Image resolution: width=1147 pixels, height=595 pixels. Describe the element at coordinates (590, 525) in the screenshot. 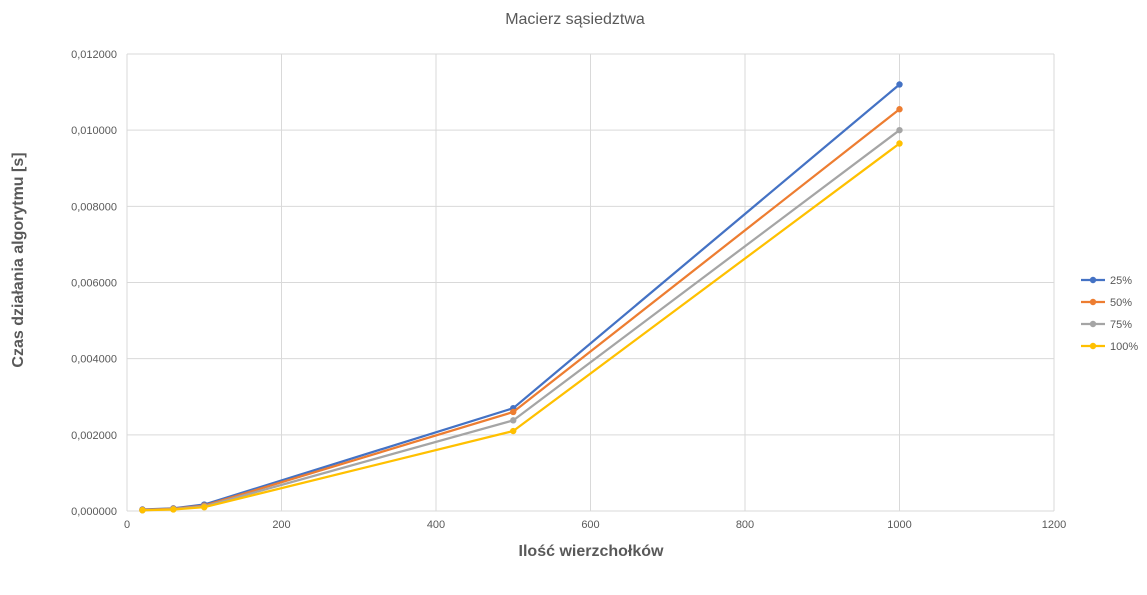

I see `x-tick-label: 600` at that location.